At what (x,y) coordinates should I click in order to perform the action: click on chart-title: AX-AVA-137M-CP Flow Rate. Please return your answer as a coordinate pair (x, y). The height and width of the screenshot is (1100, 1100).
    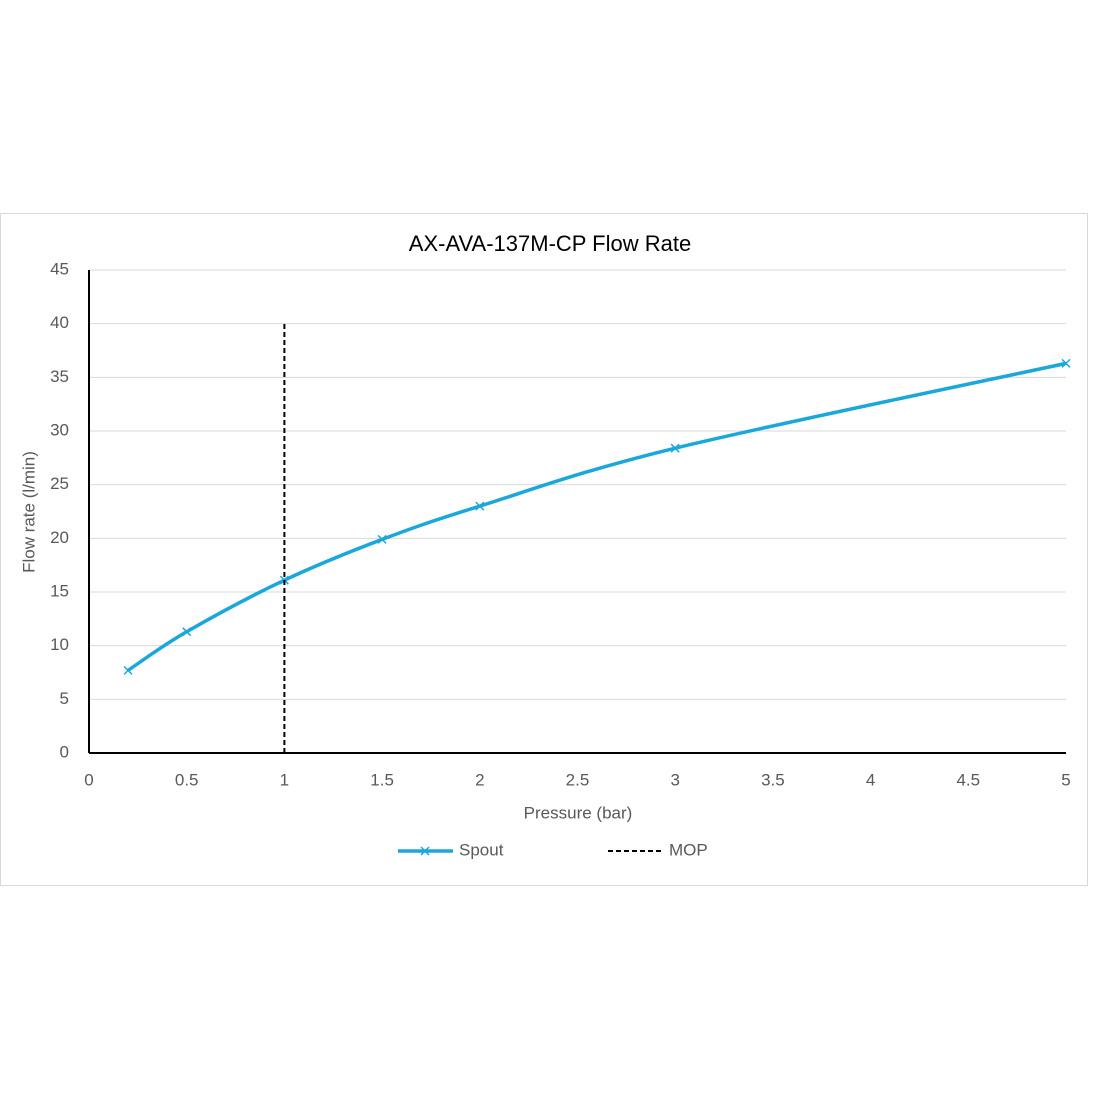
    Looking at the image, I should click on (550, 243).